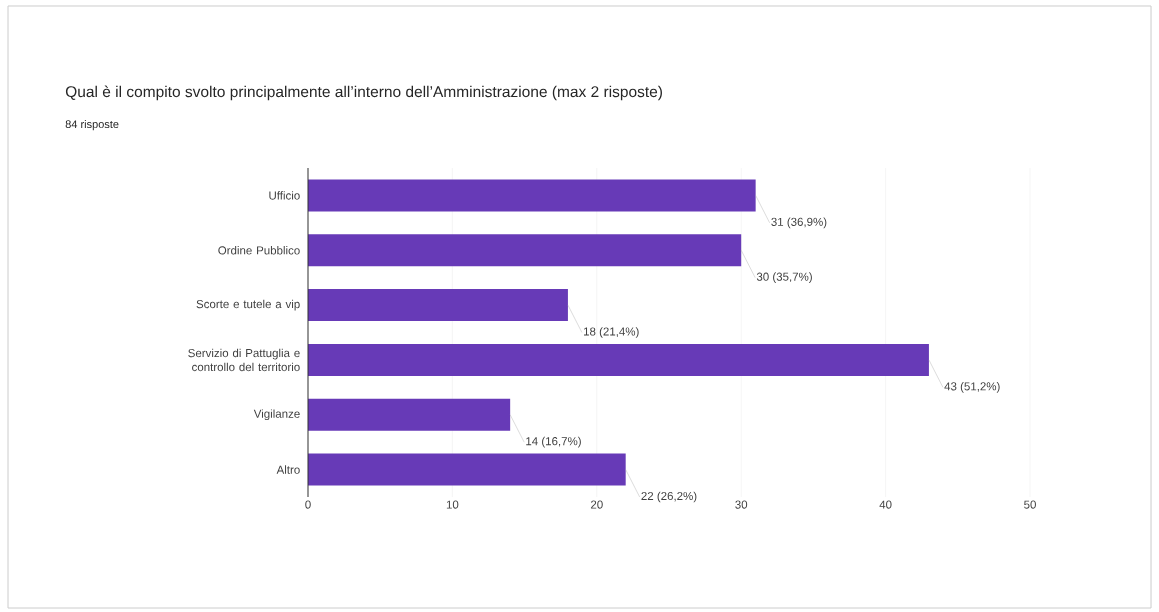  What do you see at coordinates (611, 332) in the screenshot?
I see `data-label: 18 (21,4%)` at bounding box center [611, 332].